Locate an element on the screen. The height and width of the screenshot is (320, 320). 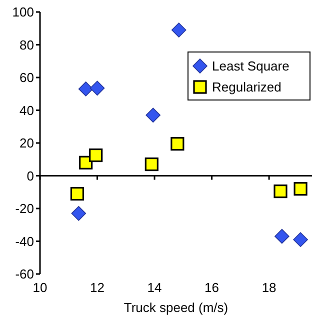
x-axis-title: Truck speed (m/s) is located at coordinates (176, 307).